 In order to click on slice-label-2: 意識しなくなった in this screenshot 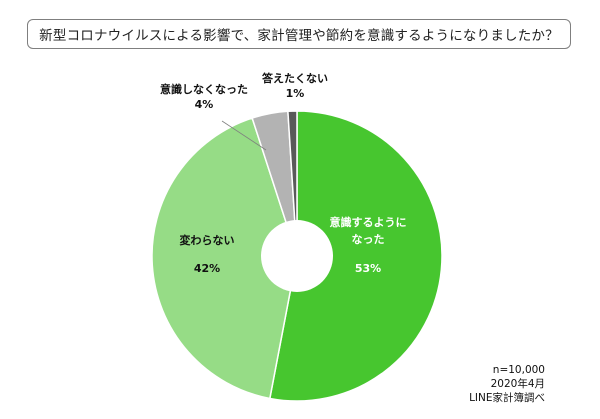, I will do `click(204, 89)`.